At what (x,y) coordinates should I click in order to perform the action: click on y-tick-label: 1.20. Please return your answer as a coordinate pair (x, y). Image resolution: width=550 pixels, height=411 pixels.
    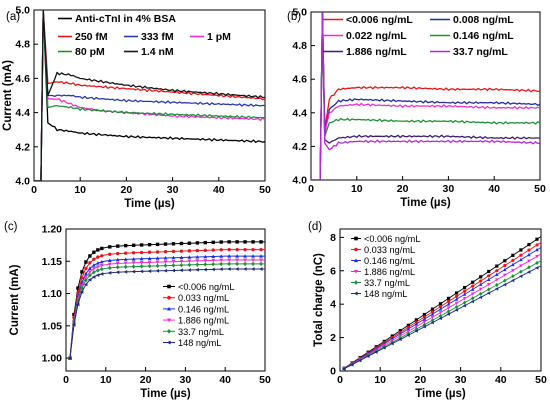
    Looking at the image, I should click on (52, 230).